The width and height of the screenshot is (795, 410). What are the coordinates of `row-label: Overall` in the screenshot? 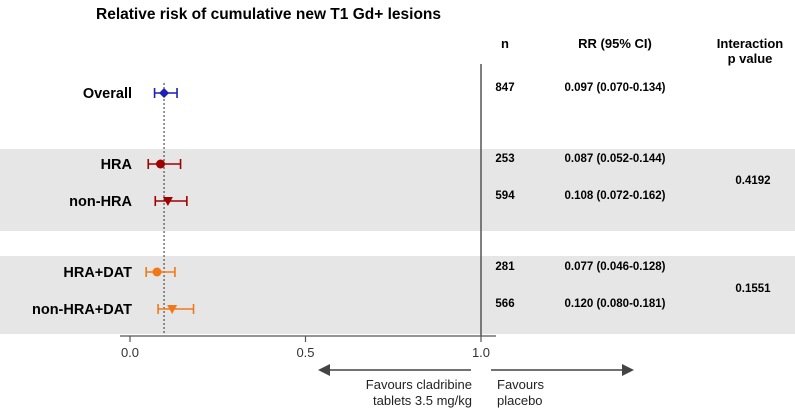 It's located at (107, 94).